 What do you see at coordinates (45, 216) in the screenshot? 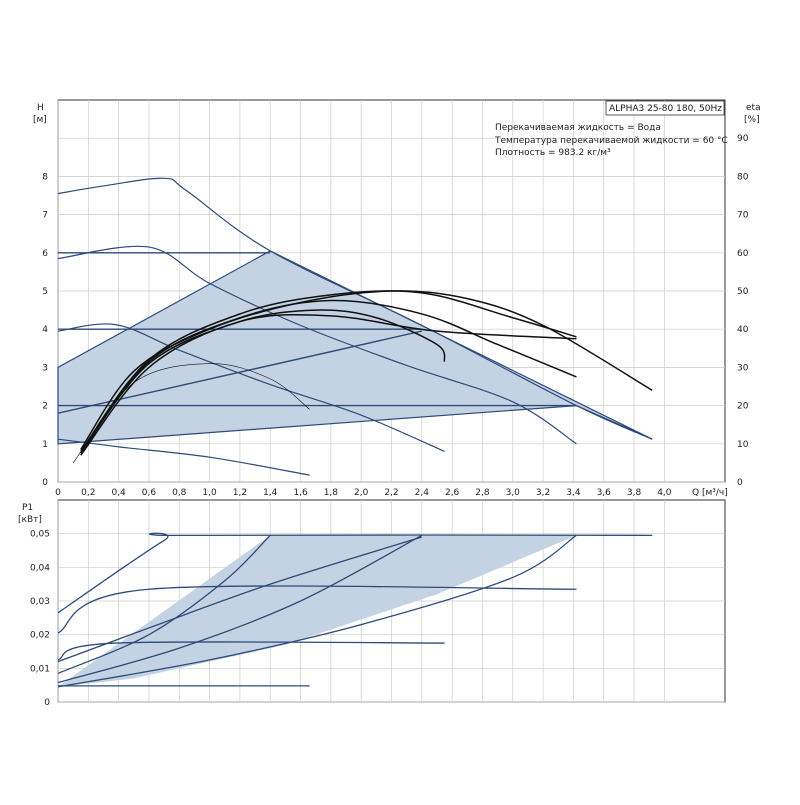
I see `y-tick-label: 7` at bounding box center [45, 216].